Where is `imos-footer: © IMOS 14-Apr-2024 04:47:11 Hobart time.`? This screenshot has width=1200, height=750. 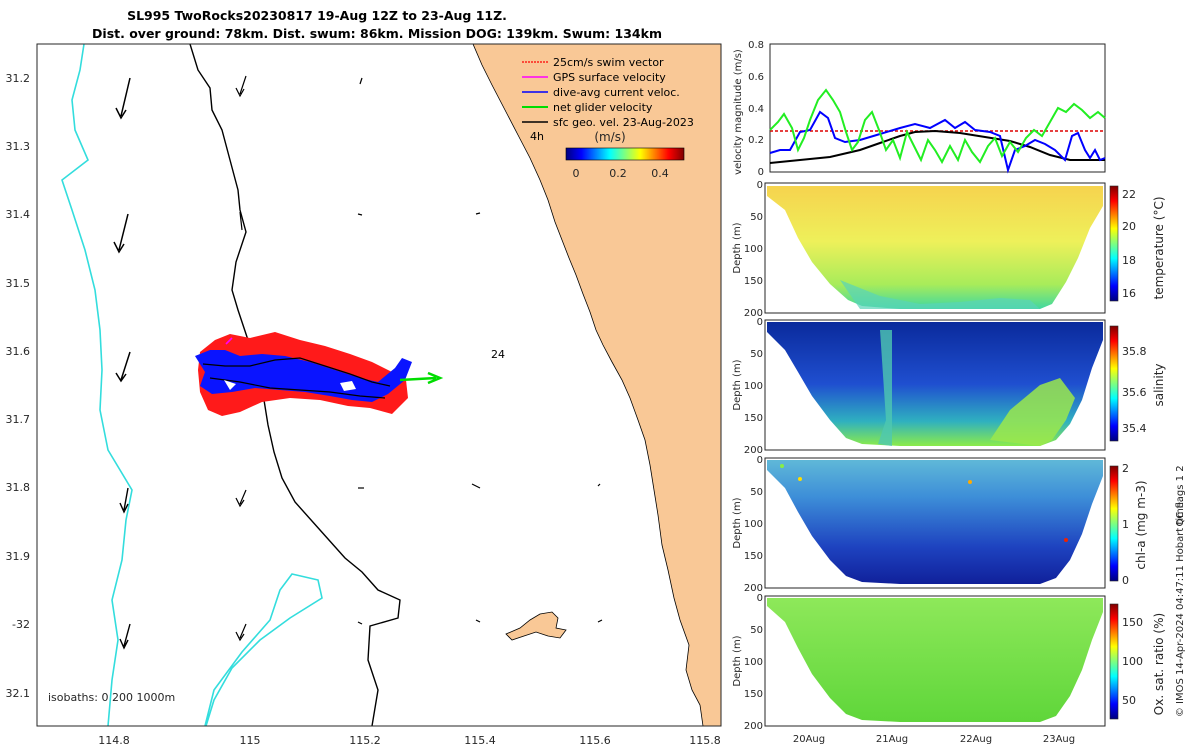
imos-footer: © IMOS 14-Apr-2024 04:47:11 Hobart time. is located at coordinates (1180, 608).